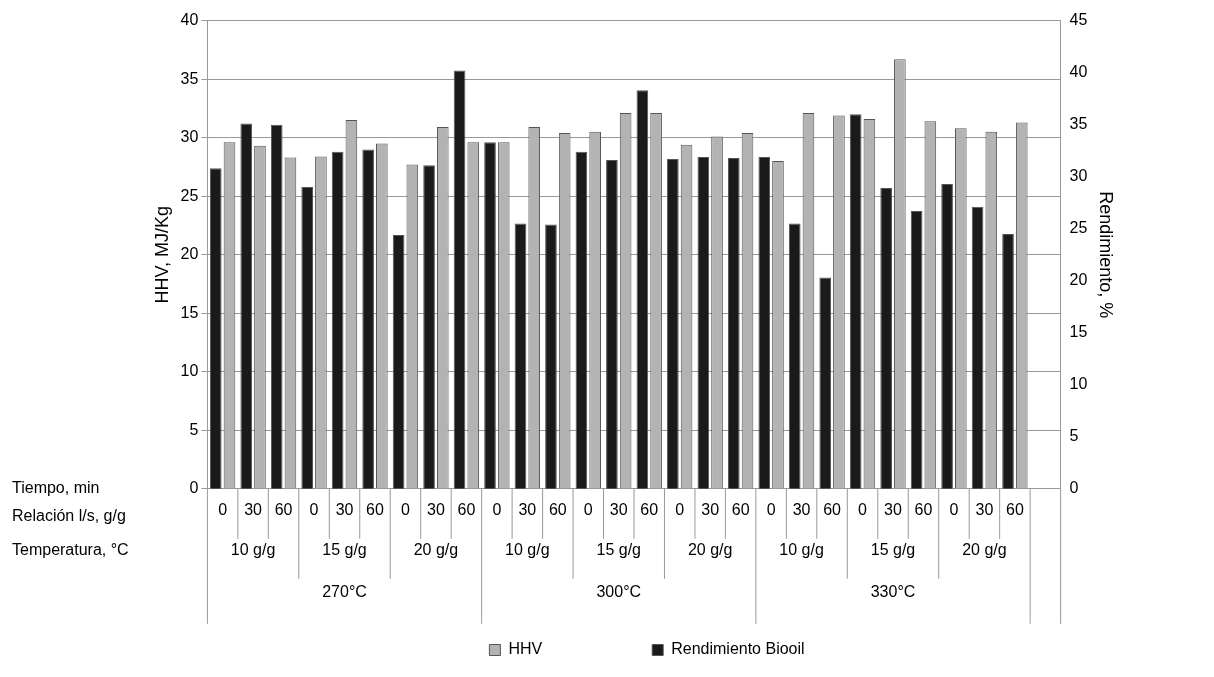  What do you see at coordinates (189, 254) in the screenshot?
I see `y-tick-label: 20` at bounding box center [189, 254].